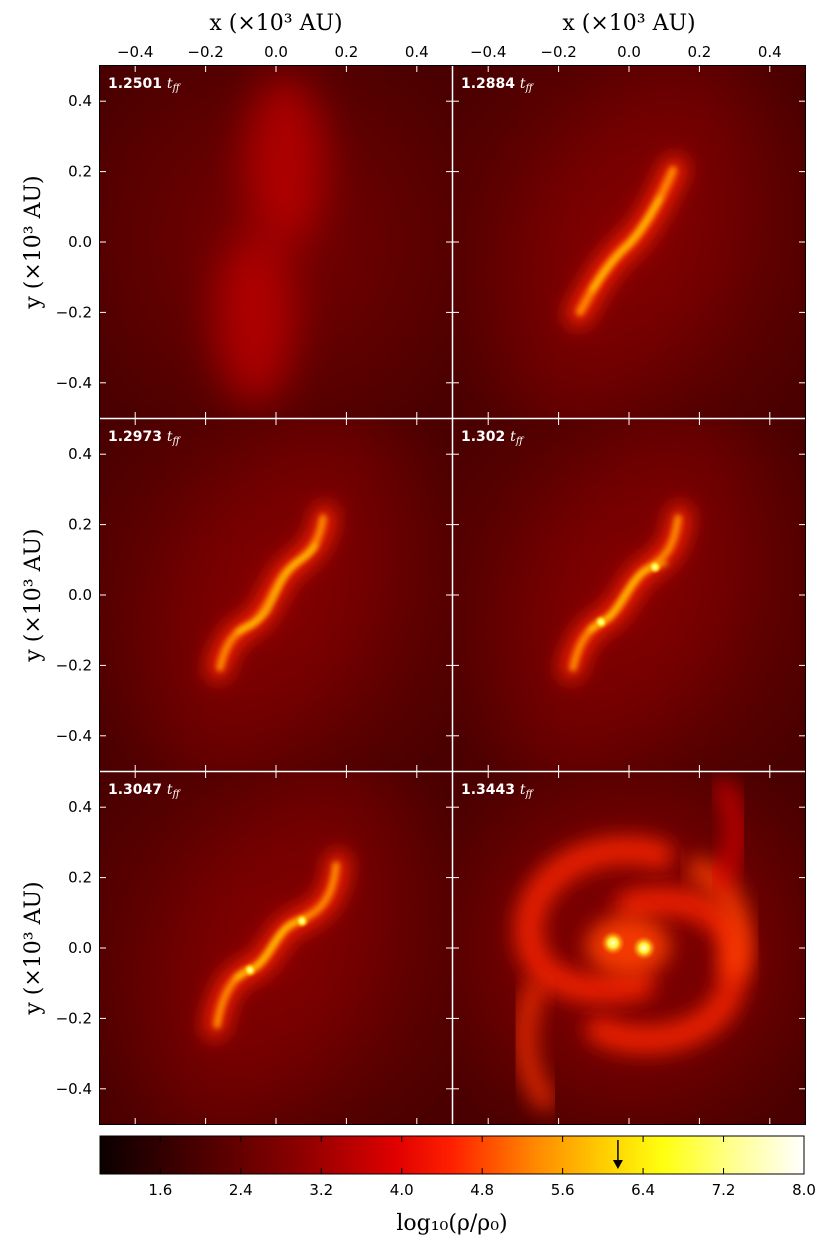 This screenshot has width=830, height=1246. What do you see at coordinates (402, 1190) in the screenshot?
I see `colorbar-tick-label-3: 4.0` at bounding box center [402, 1190].